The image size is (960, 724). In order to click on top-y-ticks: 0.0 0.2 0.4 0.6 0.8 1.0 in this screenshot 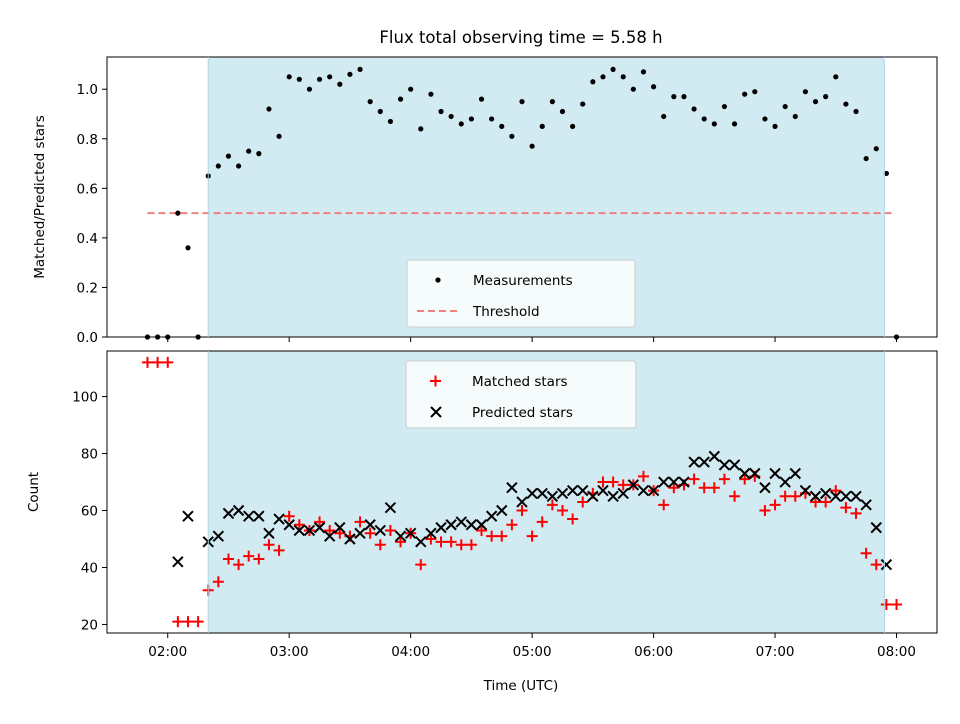, I will do `click(92, 214)`.